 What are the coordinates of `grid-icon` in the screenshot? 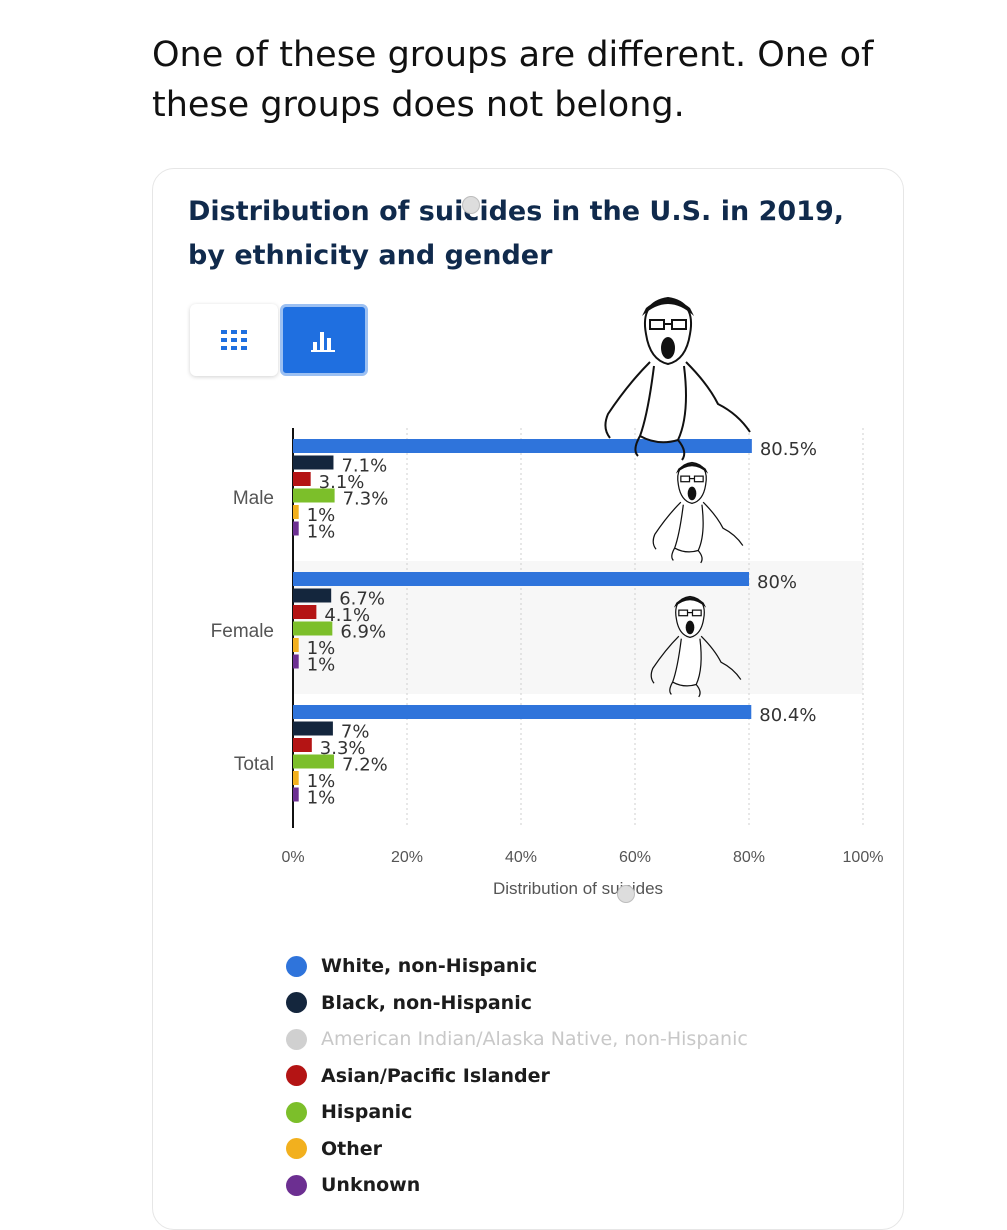 It's located at (234, 340).